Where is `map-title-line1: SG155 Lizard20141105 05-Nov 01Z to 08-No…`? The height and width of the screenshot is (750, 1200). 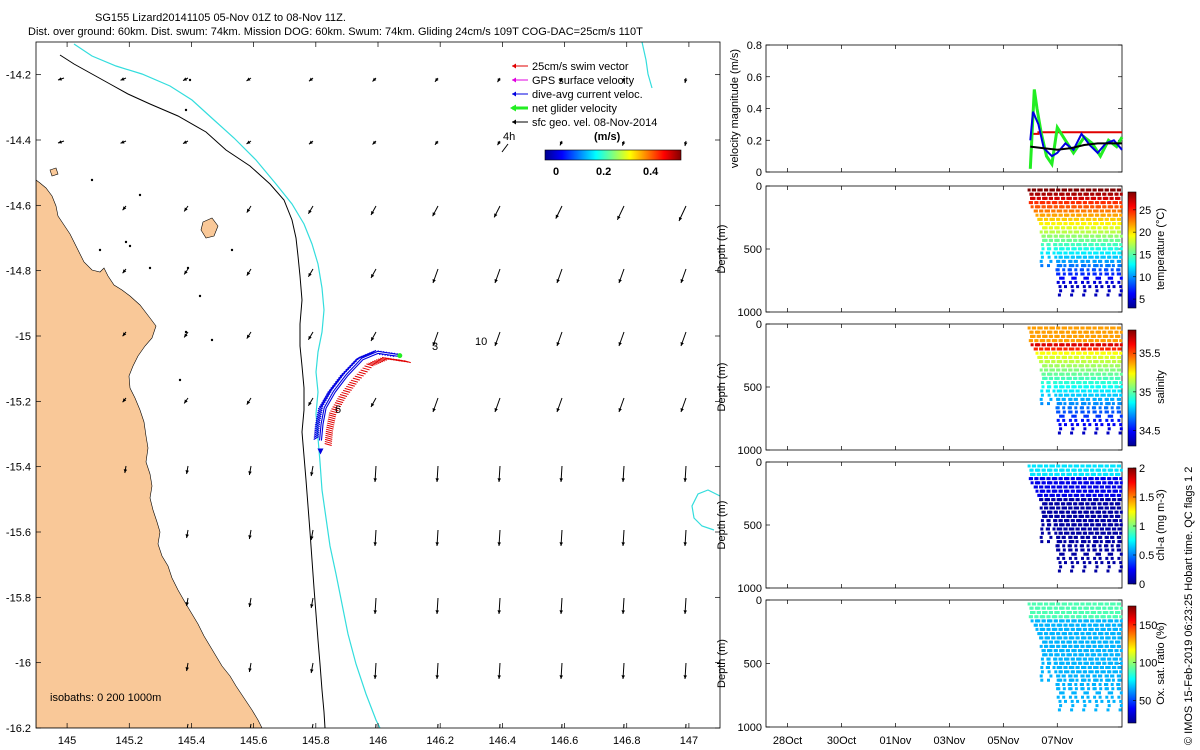
map-title-line1: SG155 Lizard20141105 05-Nov 01Z to 08-No… is located at coordinates (220, 18).